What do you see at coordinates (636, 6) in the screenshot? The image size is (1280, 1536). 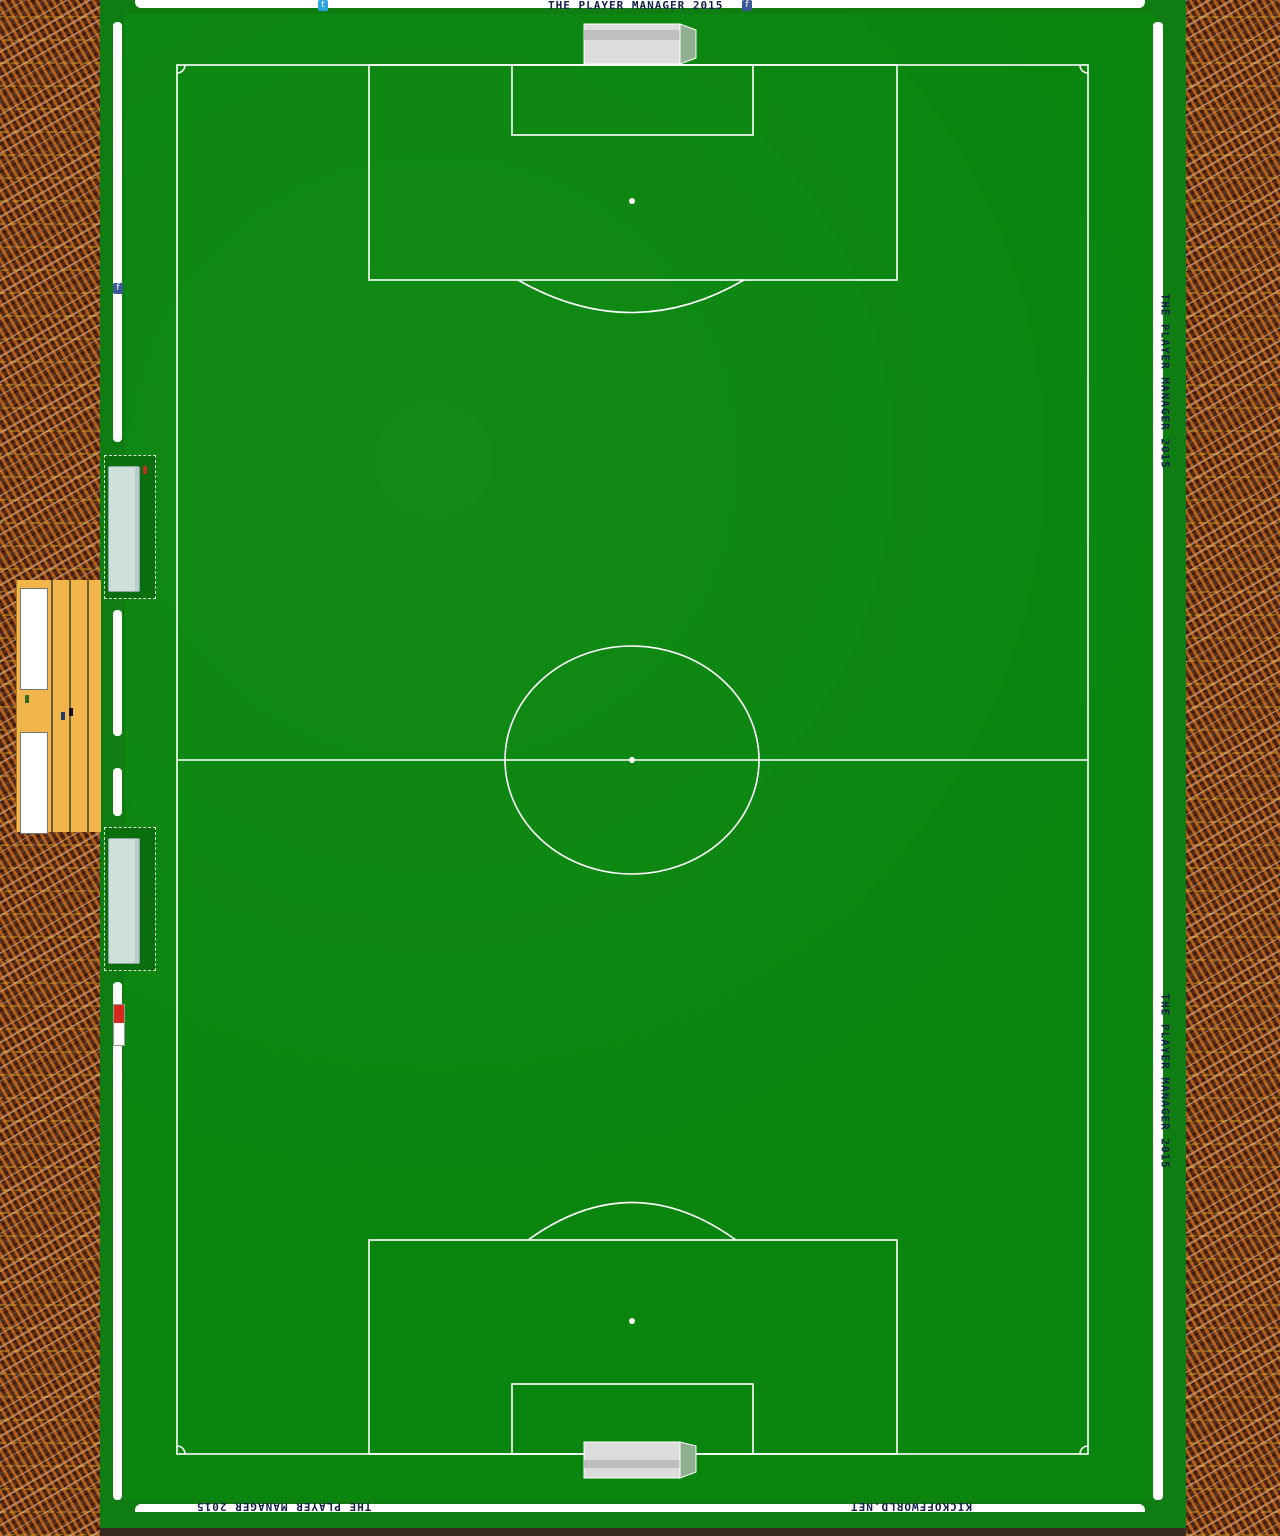 I see `banner-title-top: THE PLAYER MANAGER 2015` at bounding box center [636, 6].